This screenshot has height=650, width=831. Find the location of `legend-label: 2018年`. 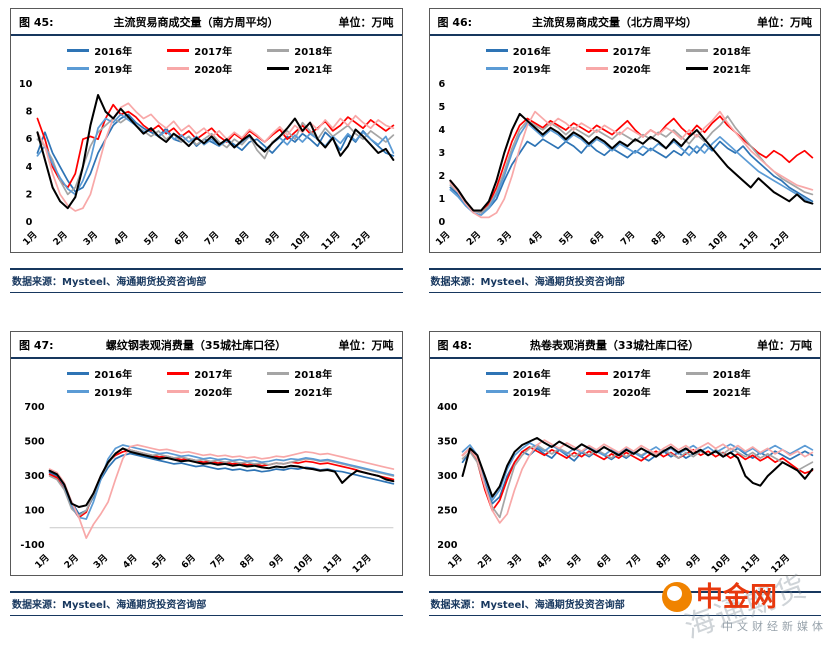

legend-label: 2018年 is located at coordinates (313, 375).